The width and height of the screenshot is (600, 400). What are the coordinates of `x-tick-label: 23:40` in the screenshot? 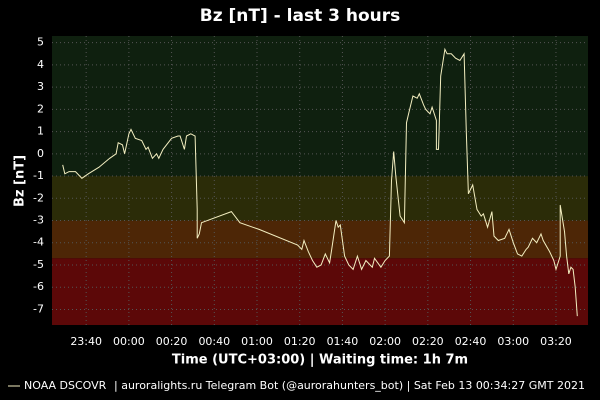 It's located at (86, 341).